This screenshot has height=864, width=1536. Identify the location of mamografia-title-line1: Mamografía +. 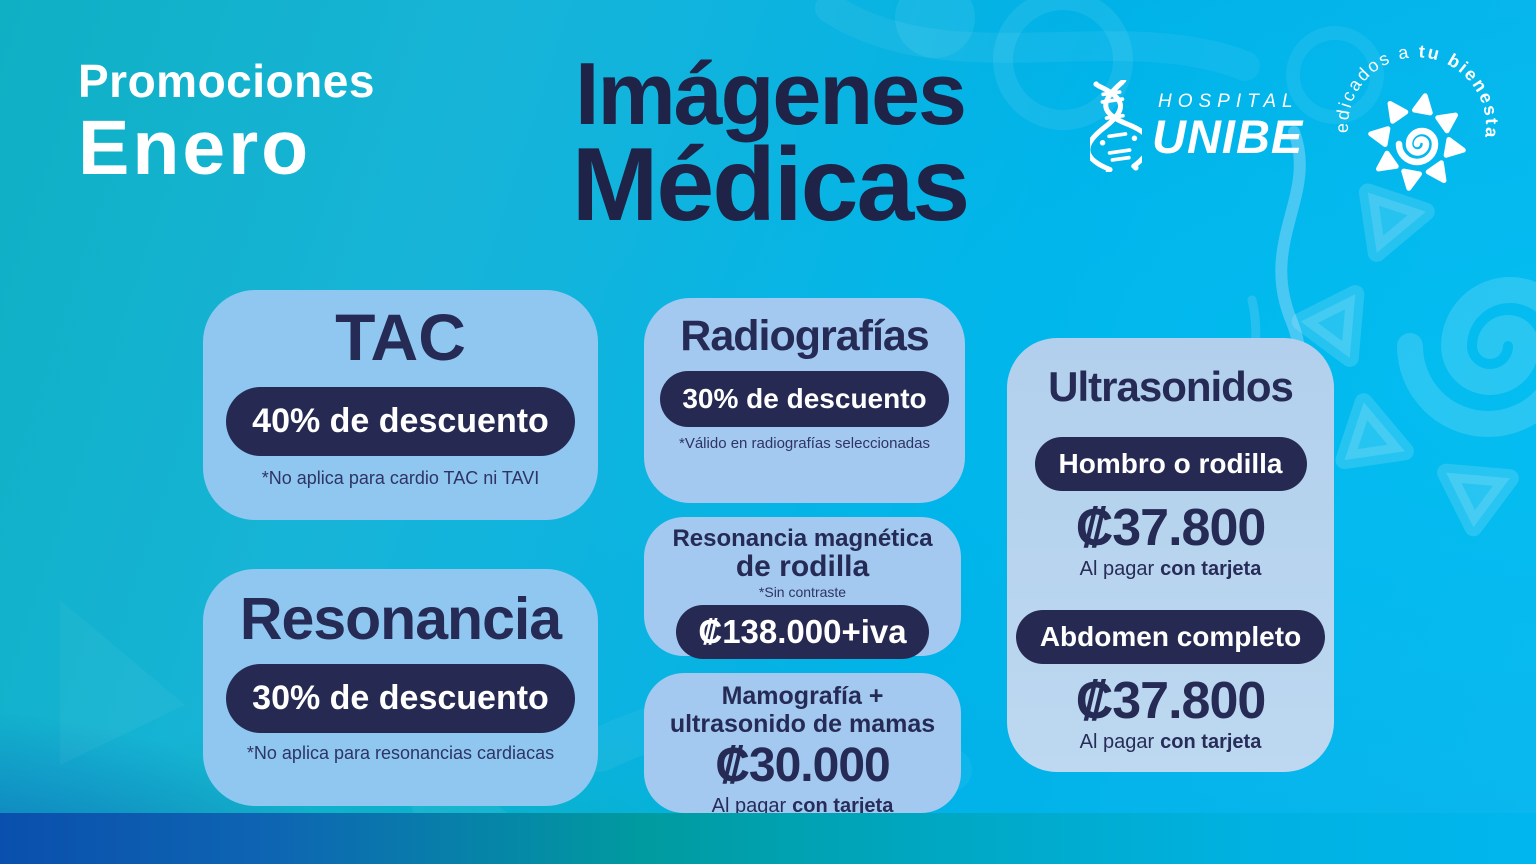
(802, 696).